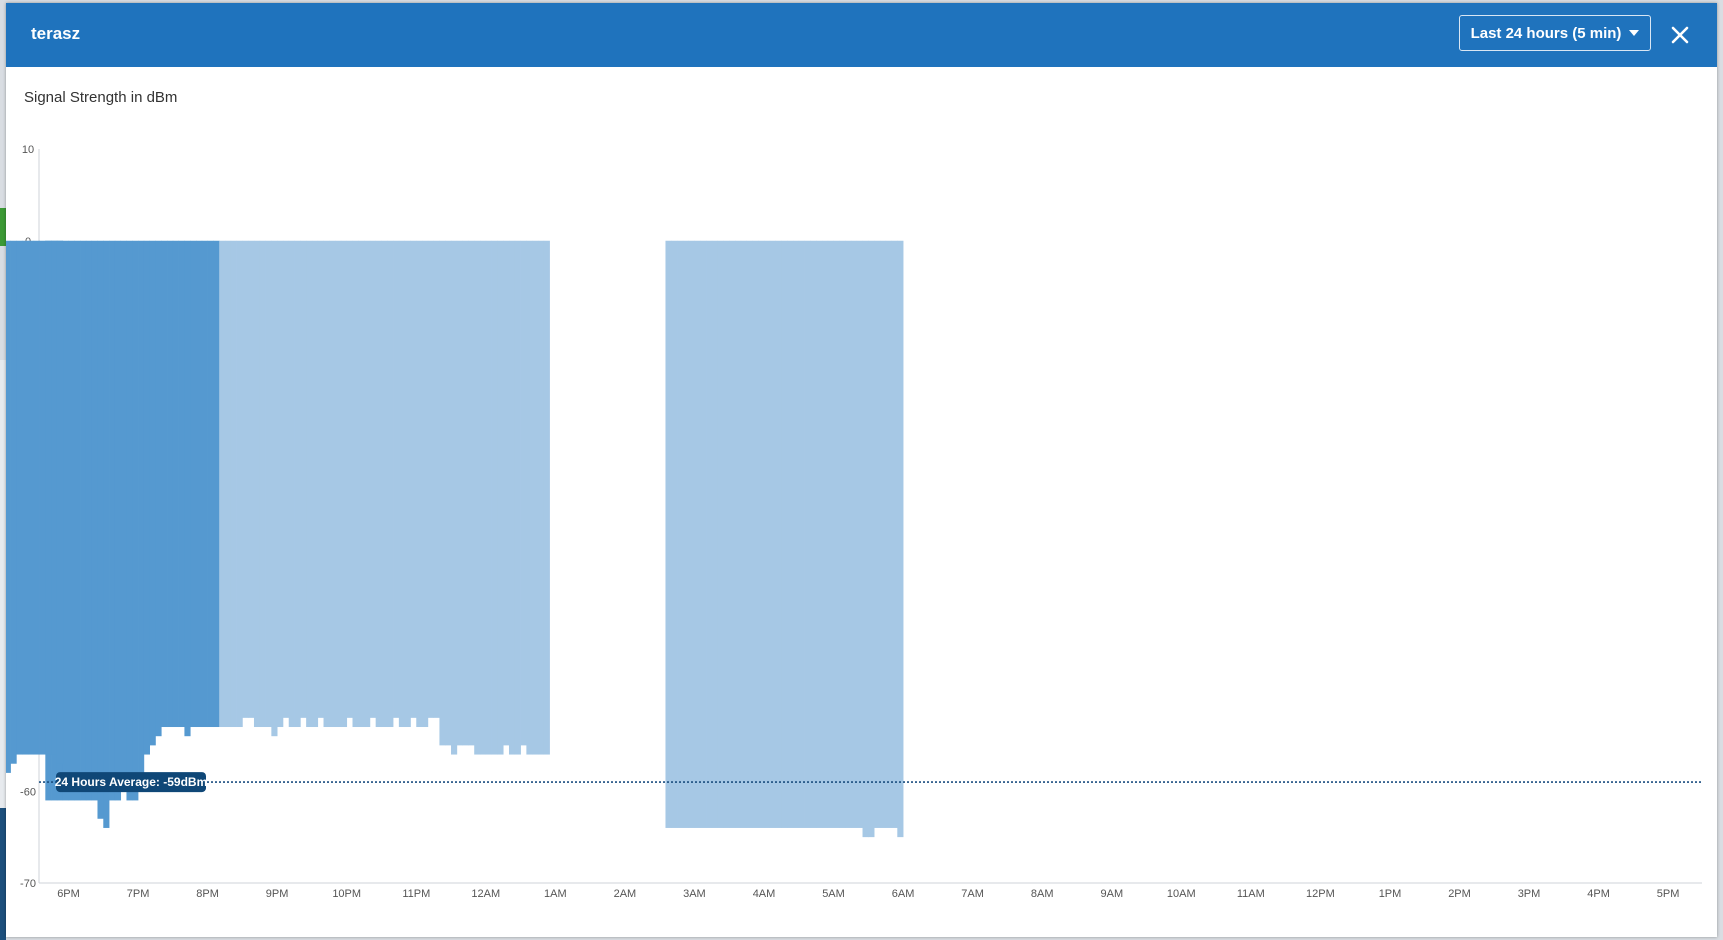 This screenshot has height=940, width=1723. I want to click on close-icon, so click(1680, 35).